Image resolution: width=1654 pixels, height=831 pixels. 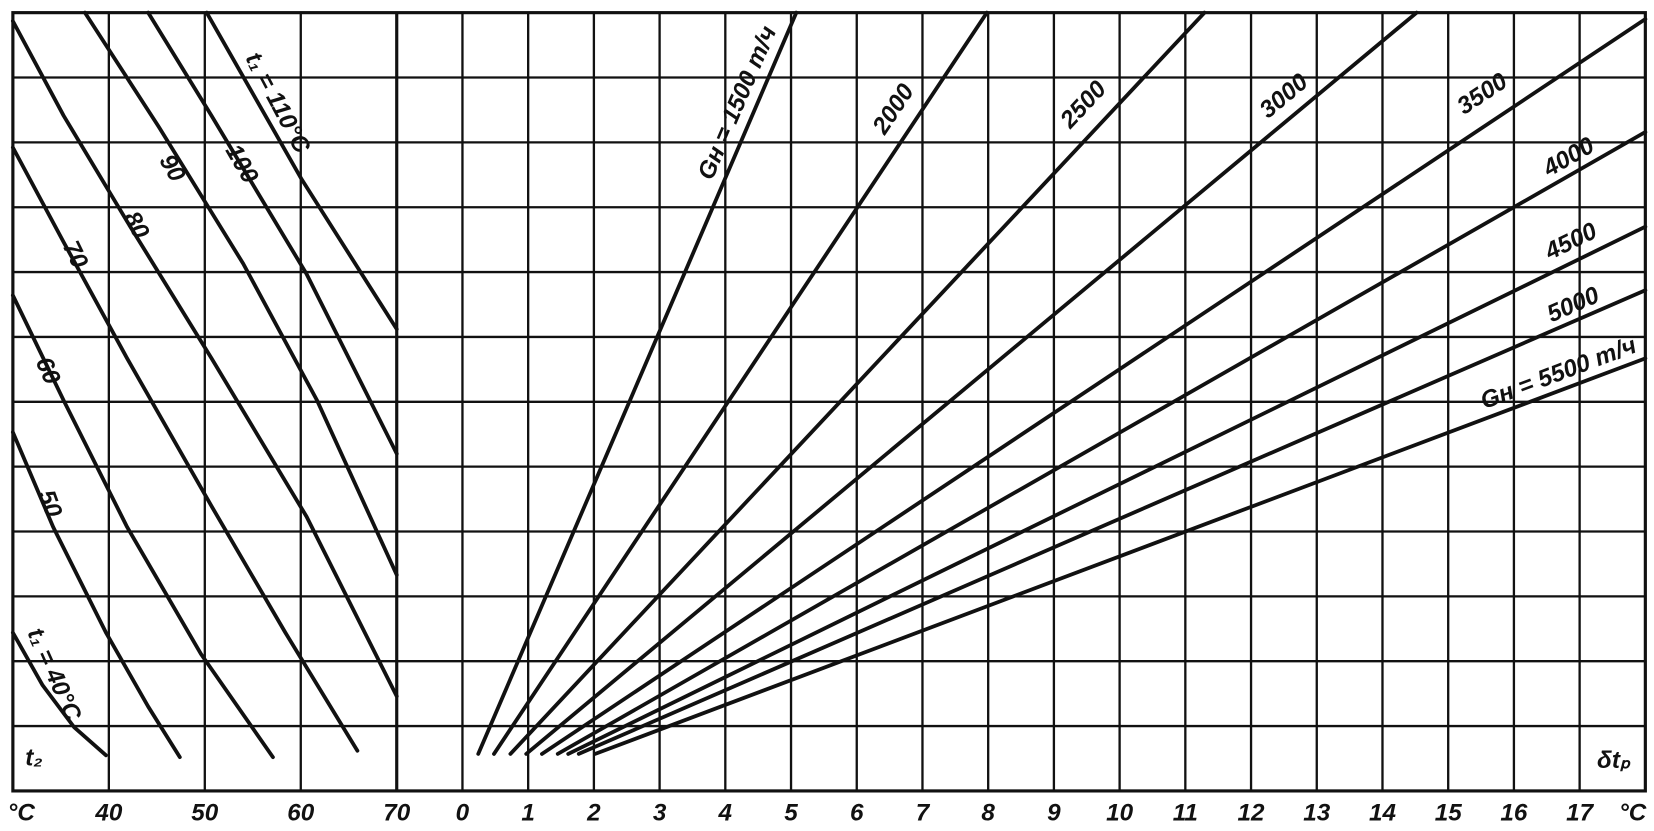 What do you see at coordinates (1251, 813) in the screenshot?
I see `x-tick-label: 12` at bounding box center [1251, 813].